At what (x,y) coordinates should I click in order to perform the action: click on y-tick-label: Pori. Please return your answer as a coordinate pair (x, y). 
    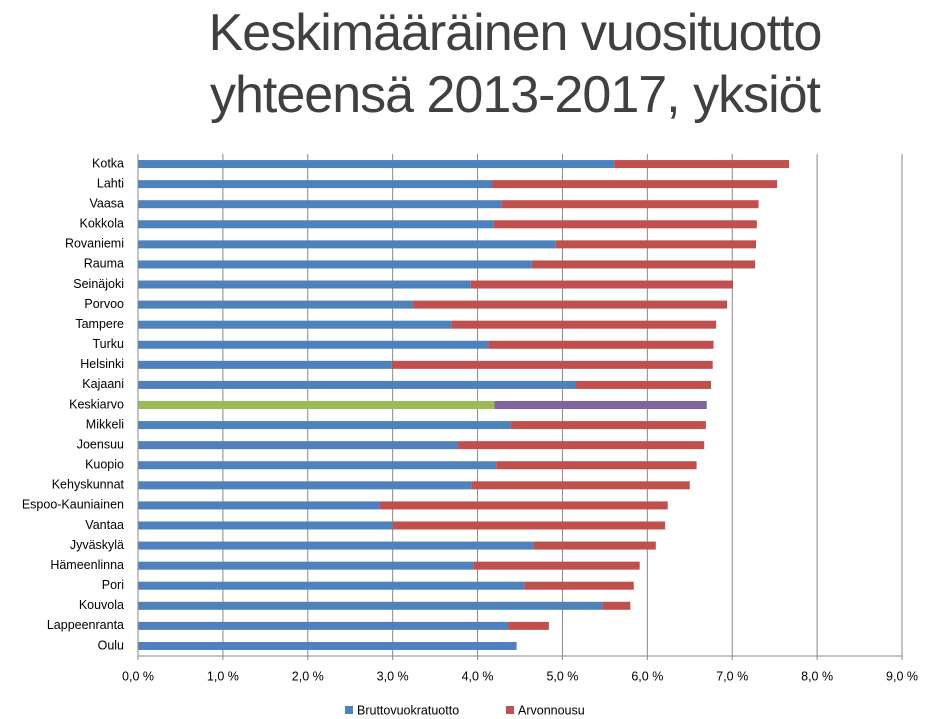
    Looking at the image, I should click on (113, 585).